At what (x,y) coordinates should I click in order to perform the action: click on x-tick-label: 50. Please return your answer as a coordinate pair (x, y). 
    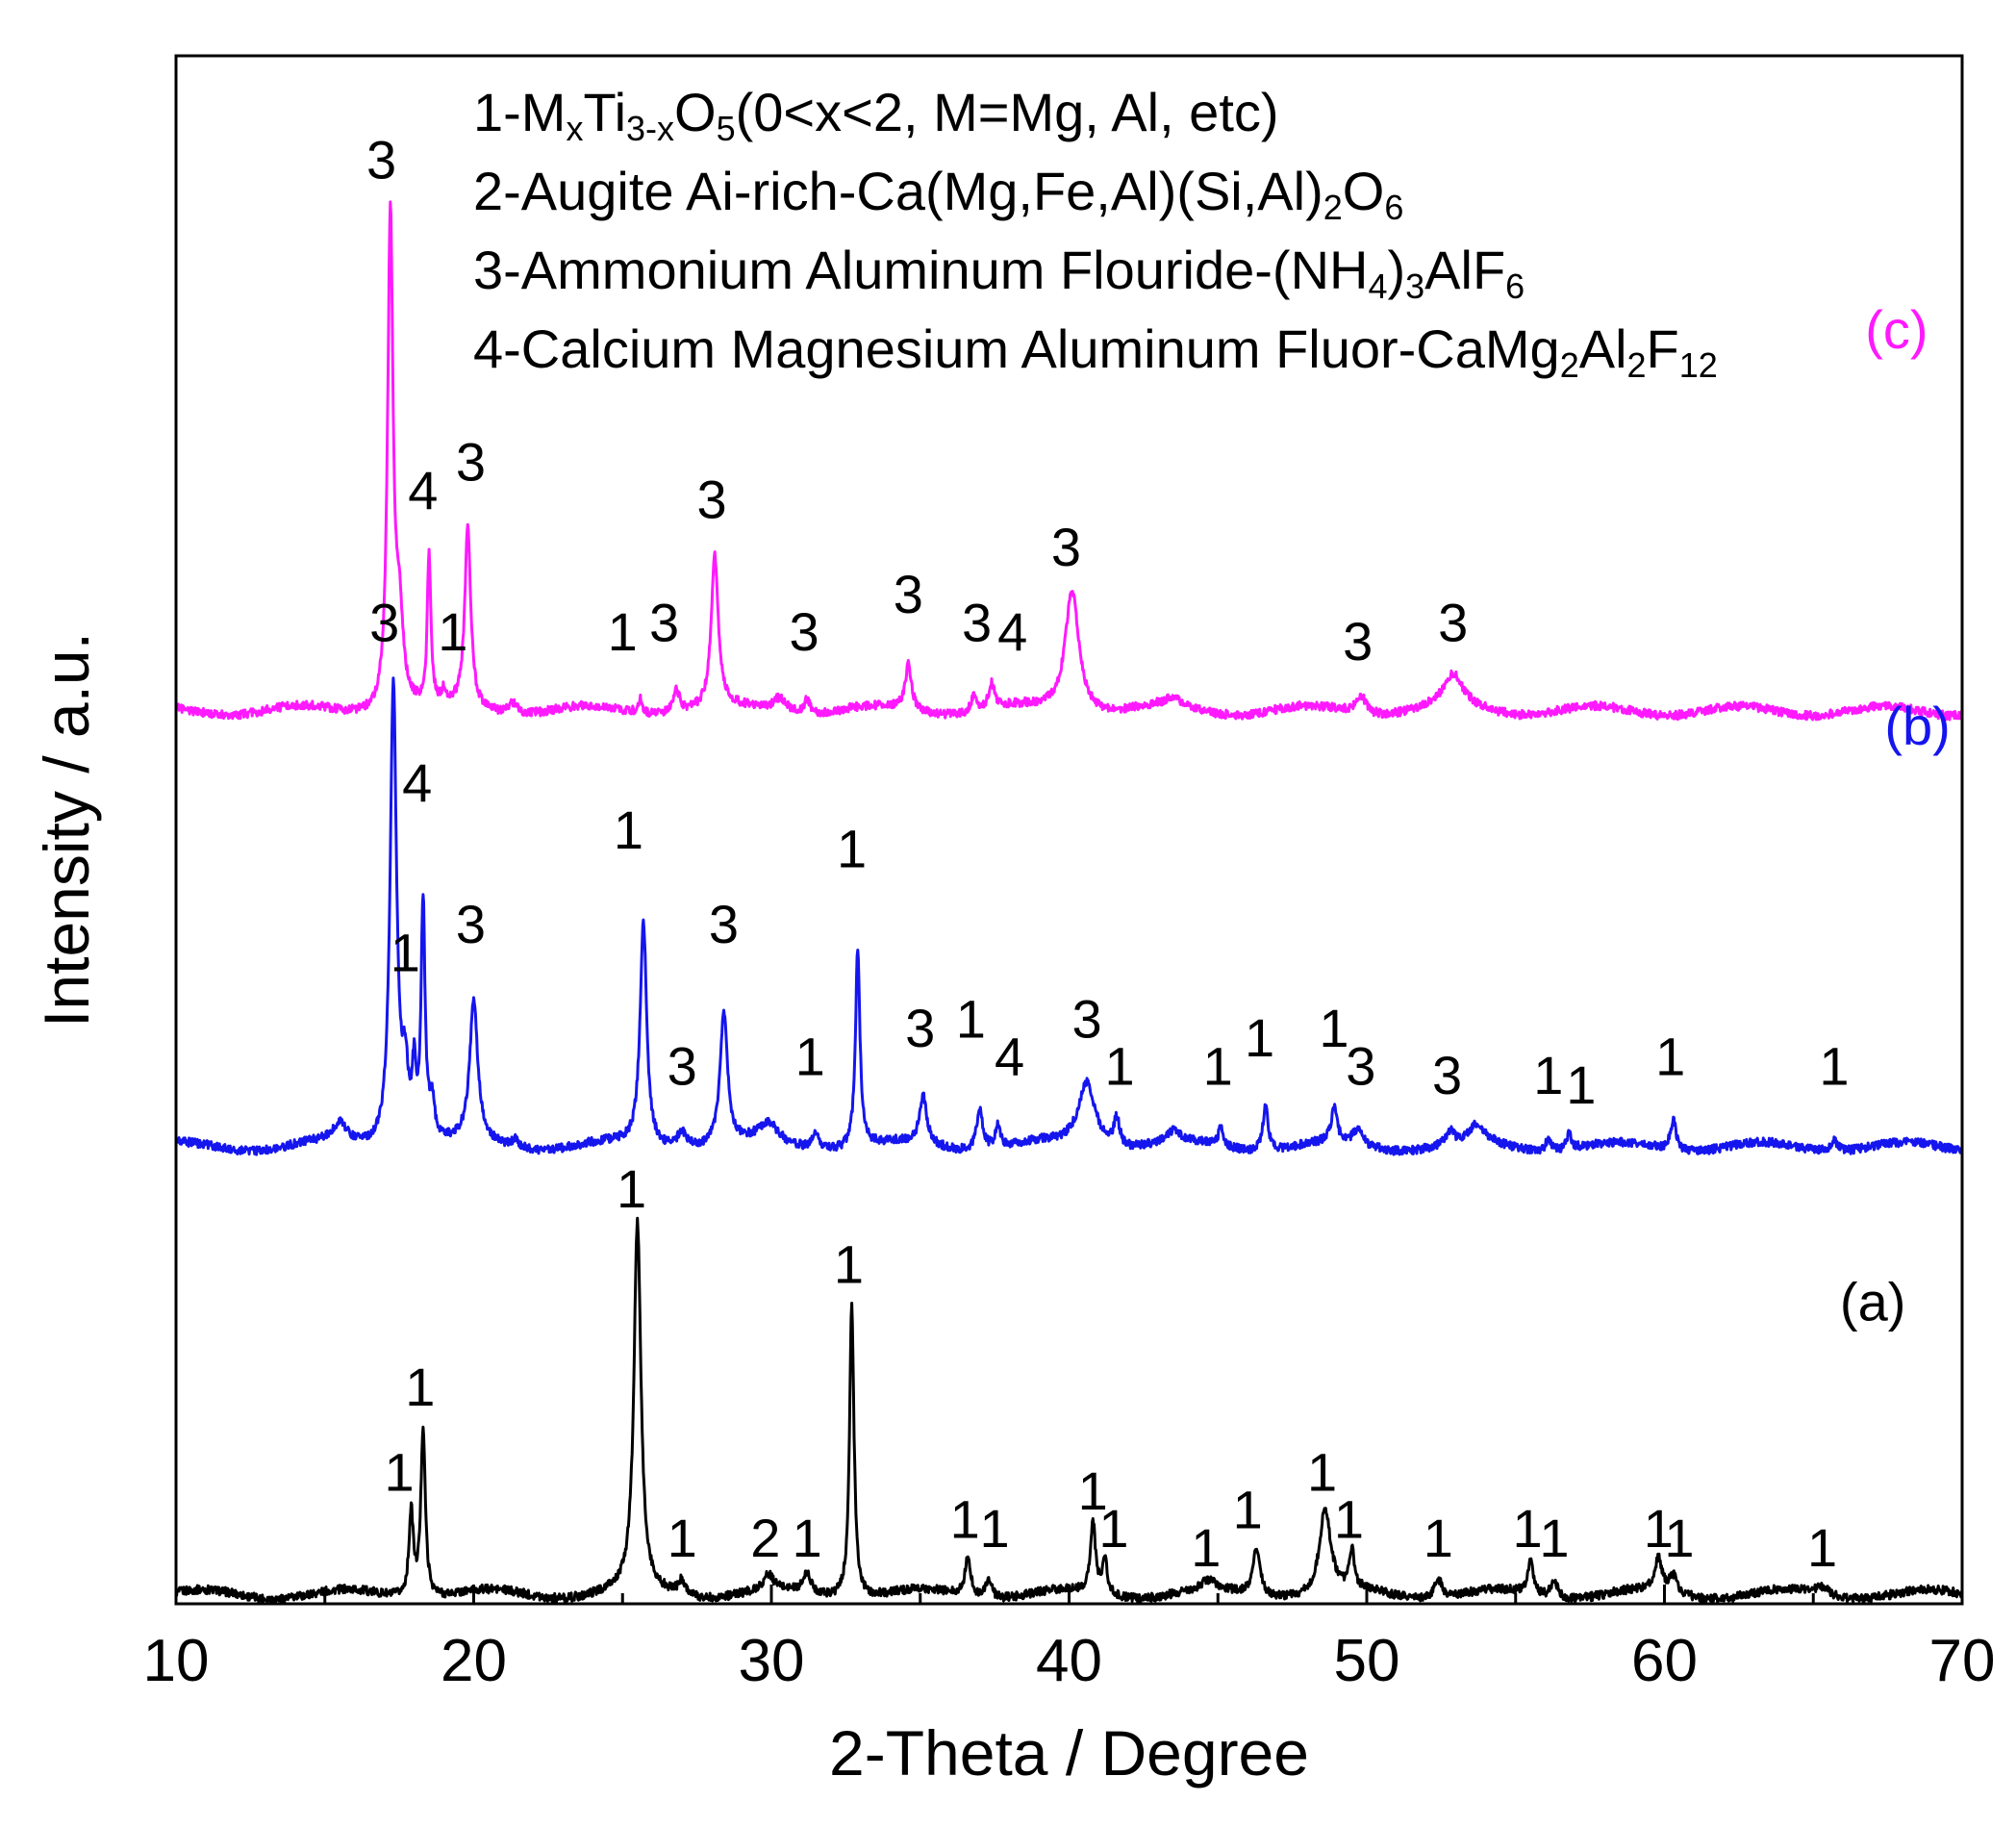
    Looking at the image, I should click on (1367, 1661).